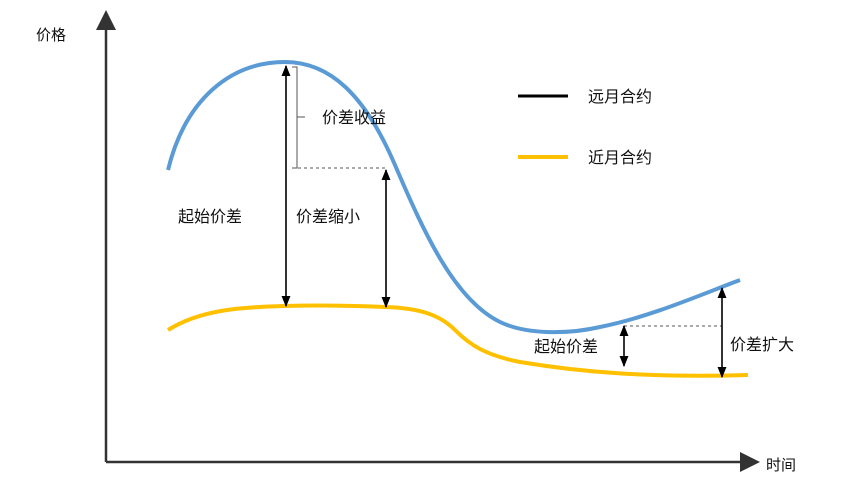  What do you see at coordinates (566, 346) in the screenshot?
I see `initial-spread-right-label: 起始价差` at bounding box center [566, 346].